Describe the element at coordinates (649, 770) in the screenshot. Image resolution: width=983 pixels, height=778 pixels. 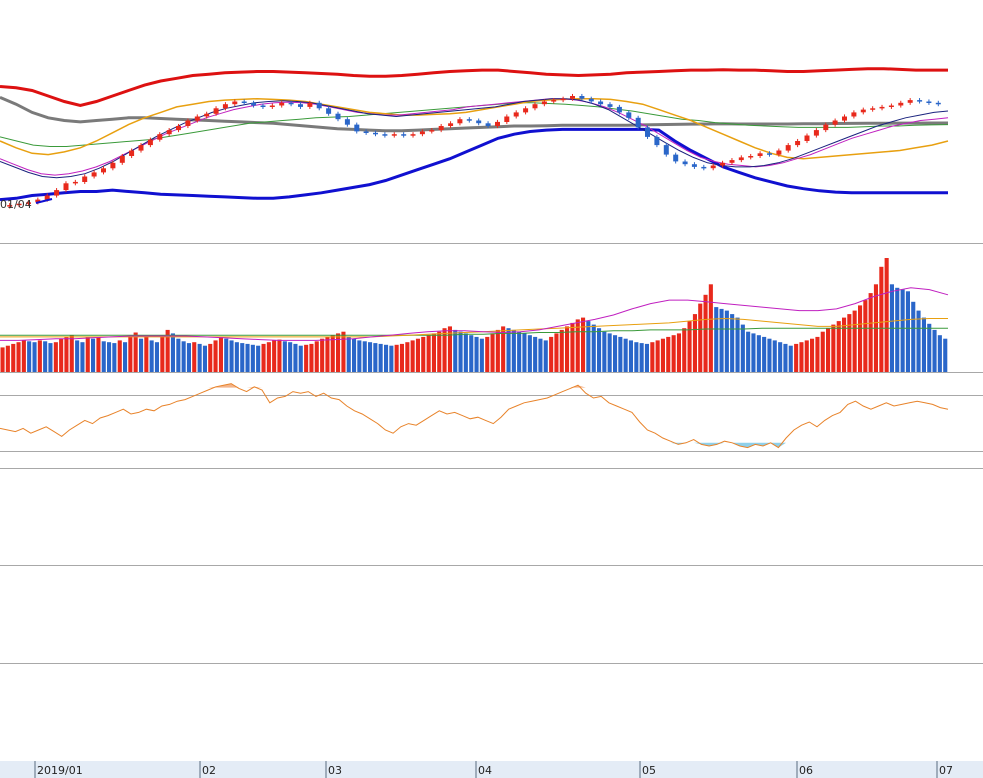
I see `x-tick-label: 05` at that location.